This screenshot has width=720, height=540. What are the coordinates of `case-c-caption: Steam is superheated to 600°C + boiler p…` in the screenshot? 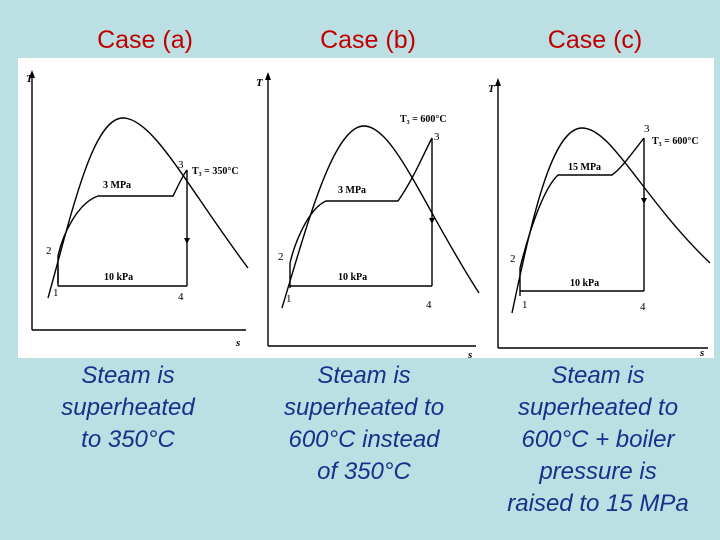 It's located at (598, 440).